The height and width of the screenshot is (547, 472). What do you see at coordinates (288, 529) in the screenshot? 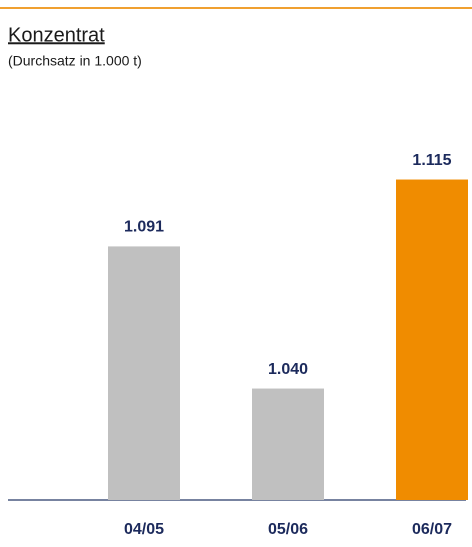
I see `x-tick-label: 05/06` at bounding box center [288, 529].